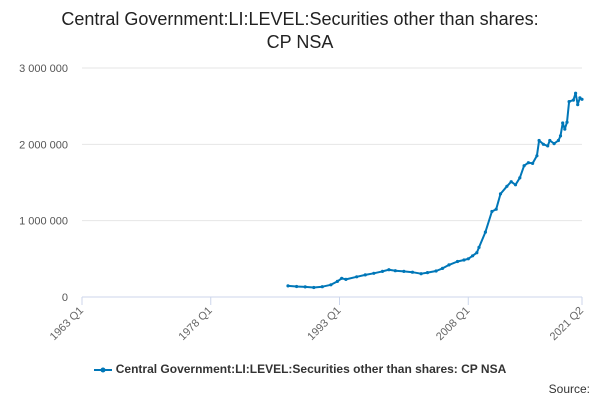 This screenshot has width=600, height=400. I want to click on y-tick-label: 3 000 000, so click(43, 69).